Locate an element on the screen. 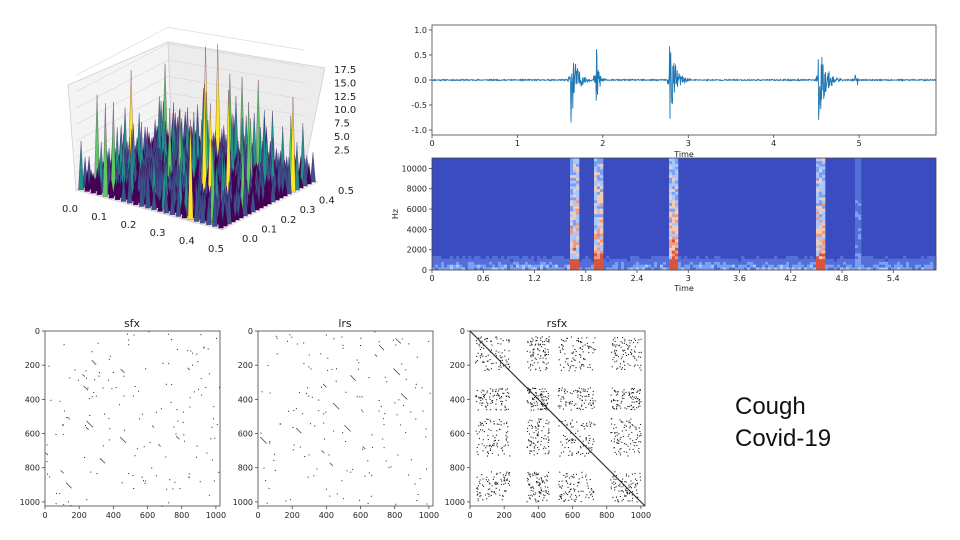  recurrence-x-tick-label: 600 is located at coordinates (147, 515).